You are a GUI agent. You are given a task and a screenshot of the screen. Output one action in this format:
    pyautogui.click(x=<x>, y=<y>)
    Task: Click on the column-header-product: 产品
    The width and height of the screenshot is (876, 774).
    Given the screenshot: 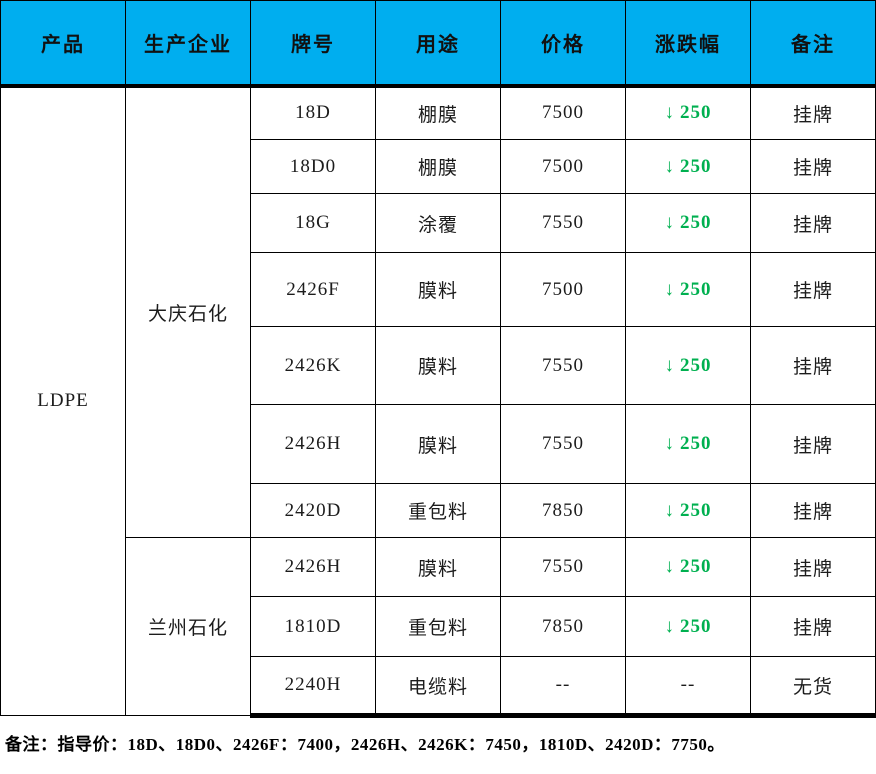 What is the action you would take?
    pyautogui.click(x=63, y=44)
    